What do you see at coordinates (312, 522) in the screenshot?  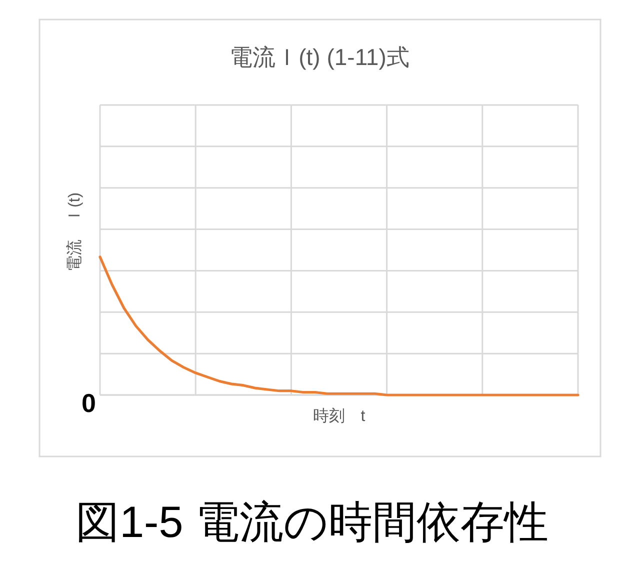 I see `caption: 図1-5 電流の時間依存性` at bounding box center [312, 522].